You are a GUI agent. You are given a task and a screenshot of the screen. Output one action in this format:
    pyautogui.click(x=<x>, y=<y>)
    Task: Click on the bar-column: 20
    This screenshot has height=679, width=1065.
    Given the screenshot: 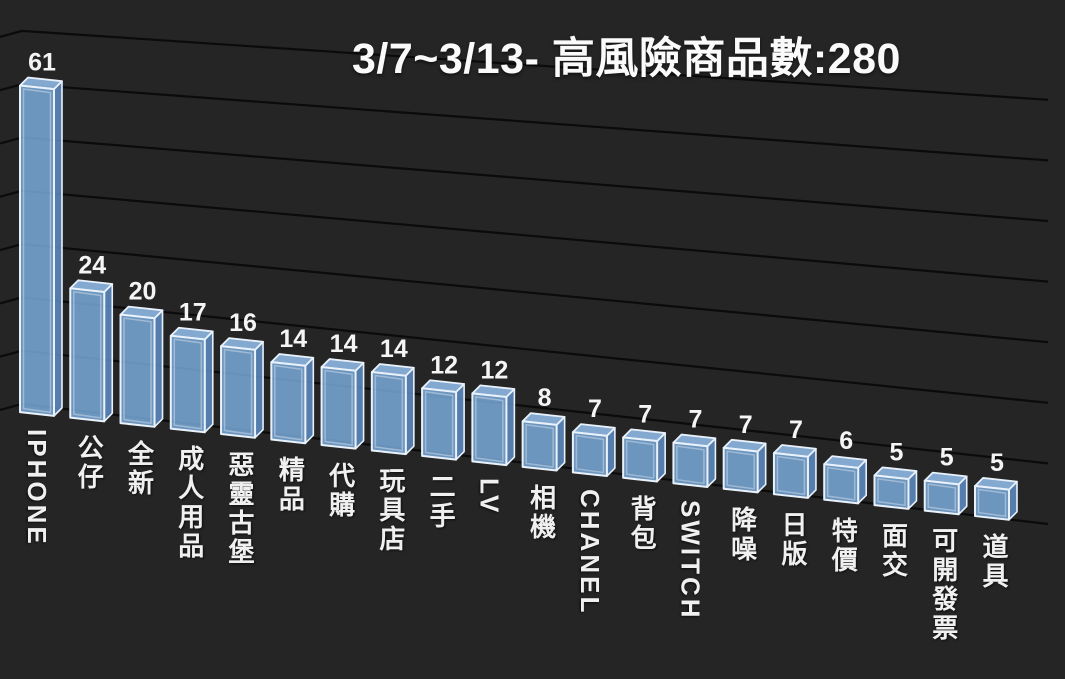 What is the action you would take?
    pyautogui.click(x=141, y=353)
    